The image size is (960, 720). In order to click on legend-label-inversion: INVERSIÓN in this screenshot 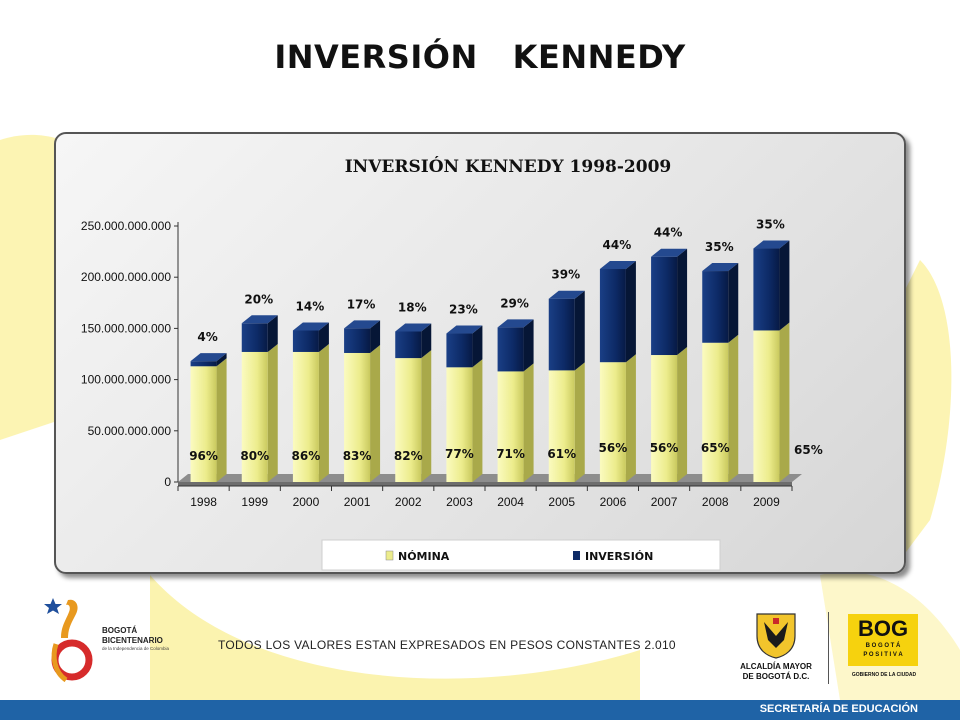, I will do `click(619, 556)`.